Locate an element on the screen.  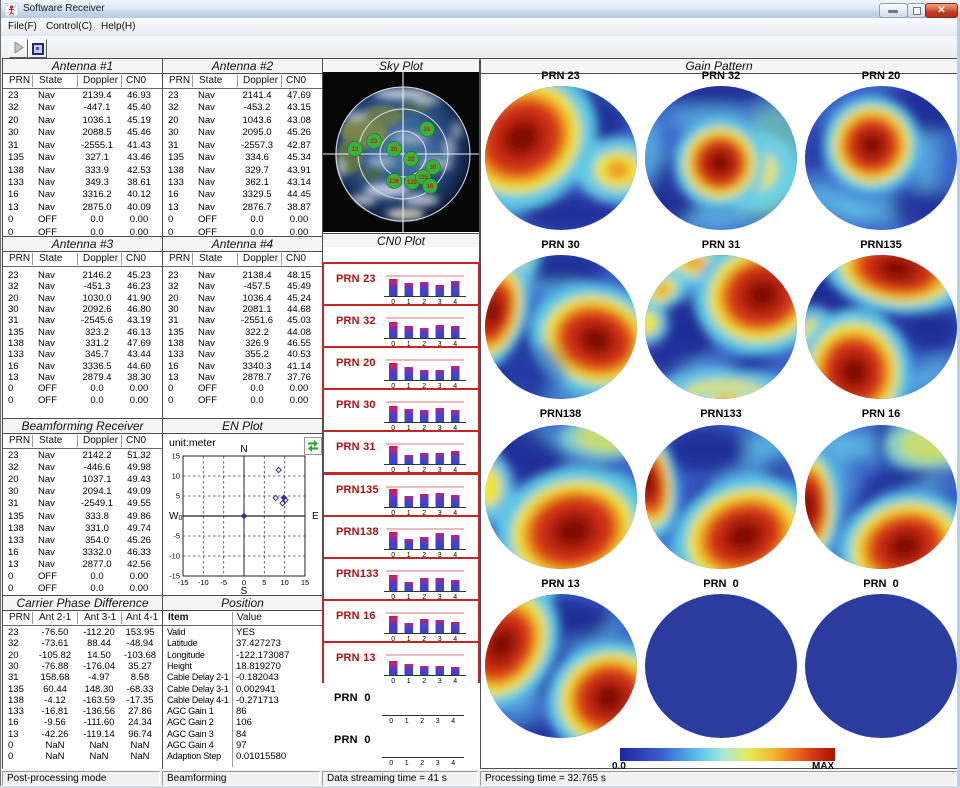
svg-text: S is located at coordinates (244, 590).